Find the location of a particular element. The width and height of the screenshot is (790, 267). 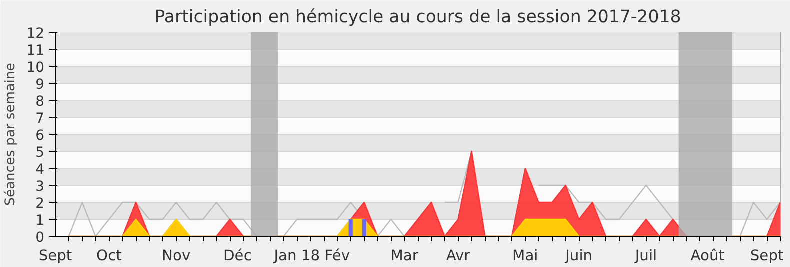

y-tick-label: 10 is located at coordinates (35, 68).